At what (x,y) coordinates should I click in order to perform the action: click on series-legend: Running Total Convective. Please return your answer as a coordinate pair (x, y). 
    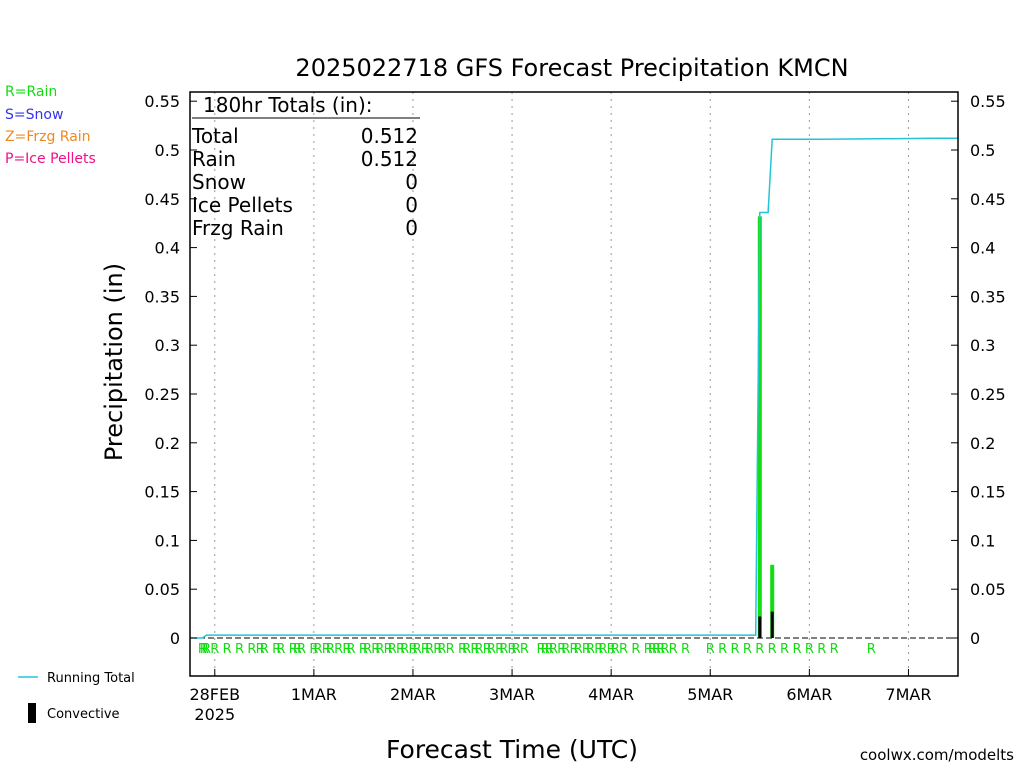
    Looking at the image, I should click on (76, 697).